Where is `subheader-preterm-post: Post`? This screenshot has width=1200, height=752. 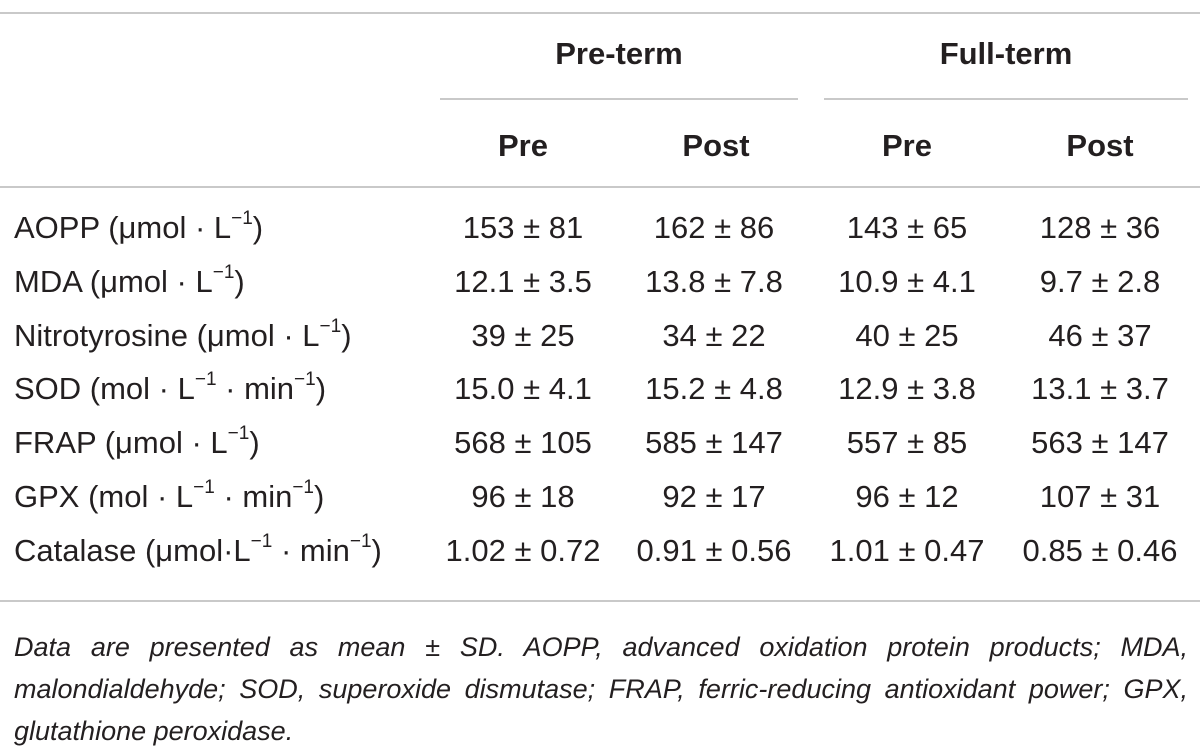 subheader-preterm-post: Post is located at coordinates (716, 145).